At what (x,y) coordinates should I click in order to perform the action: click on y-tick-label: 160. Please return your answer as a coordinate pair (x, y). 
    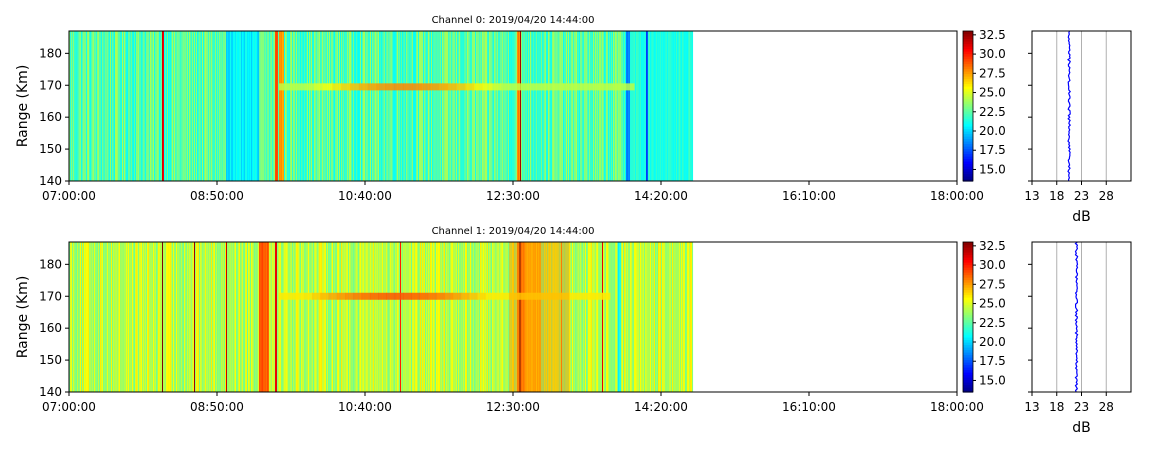
    Looking at the image, I should click on (50, 328).